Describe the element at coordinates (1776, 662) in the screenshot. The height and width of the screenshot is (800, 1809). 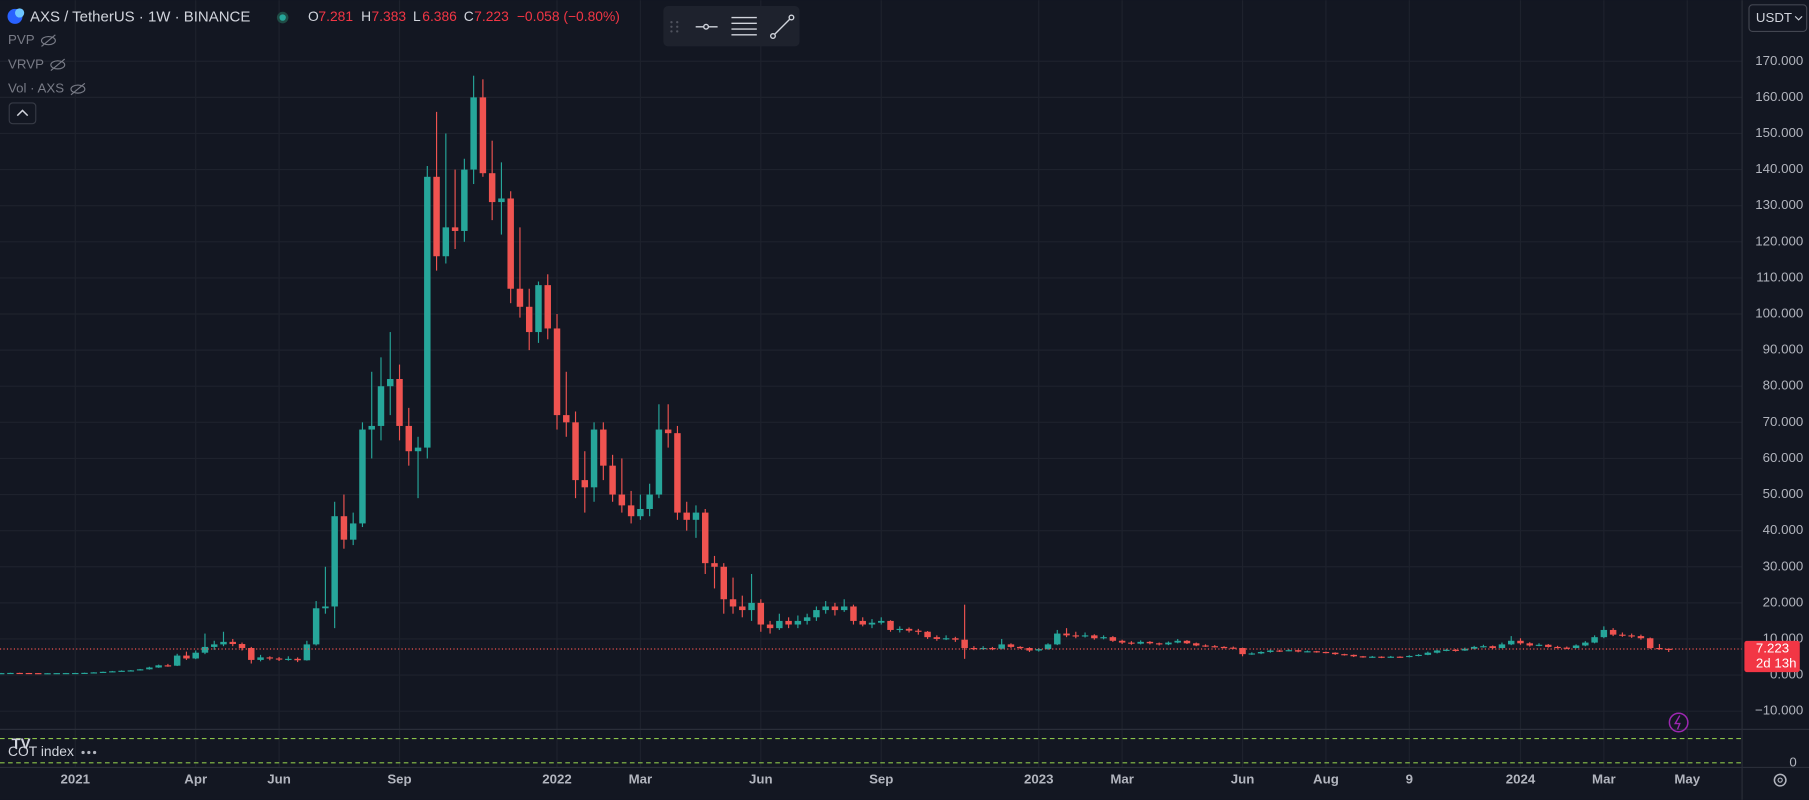
I see `price-tag-countdown: 2d 13h` at that location.